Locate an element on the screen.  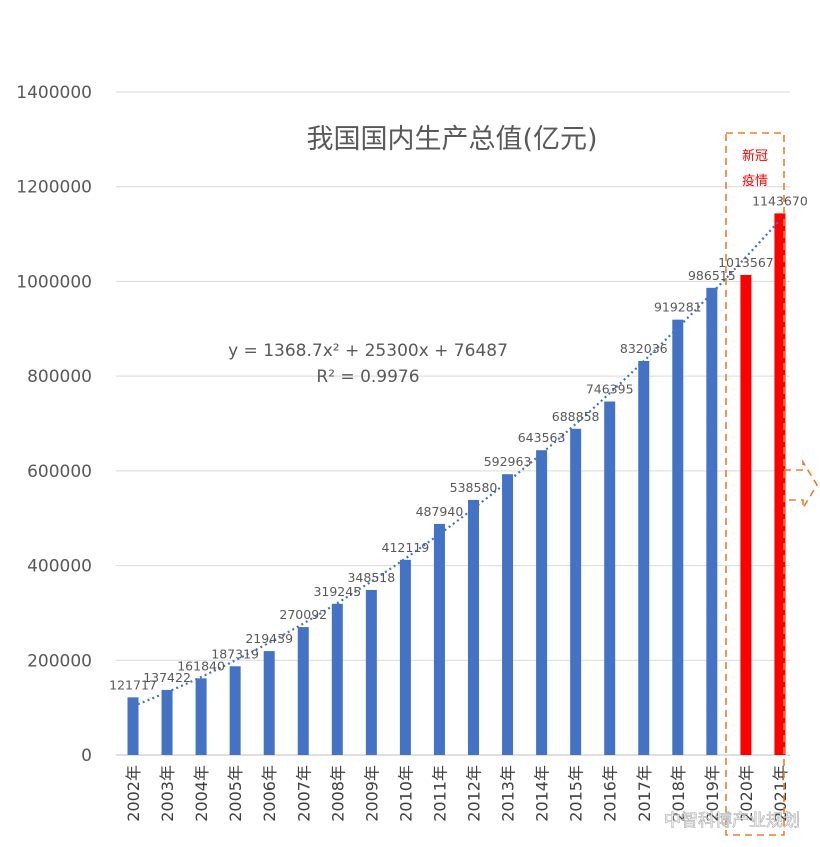
data-label: 219439 is located at coordinates (269, 638).